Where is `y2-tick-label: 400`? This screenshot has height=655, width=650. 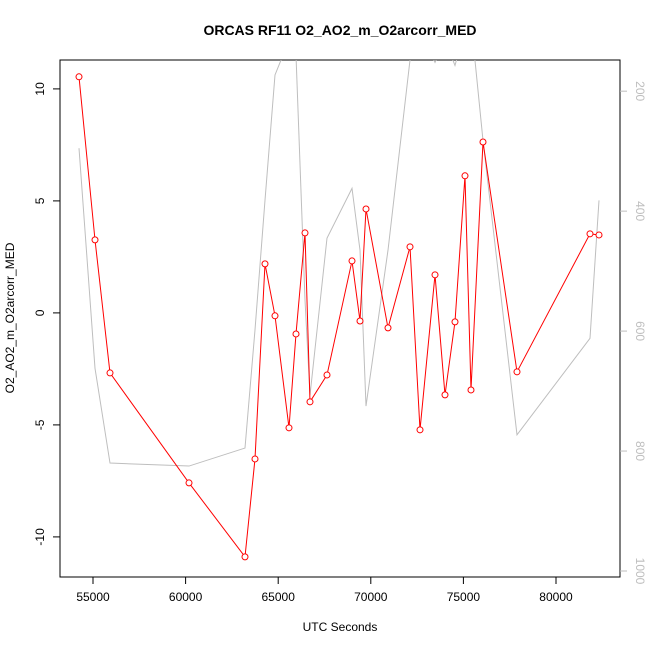 y2-tick-label: 400 is located at coordinates (640, 211).